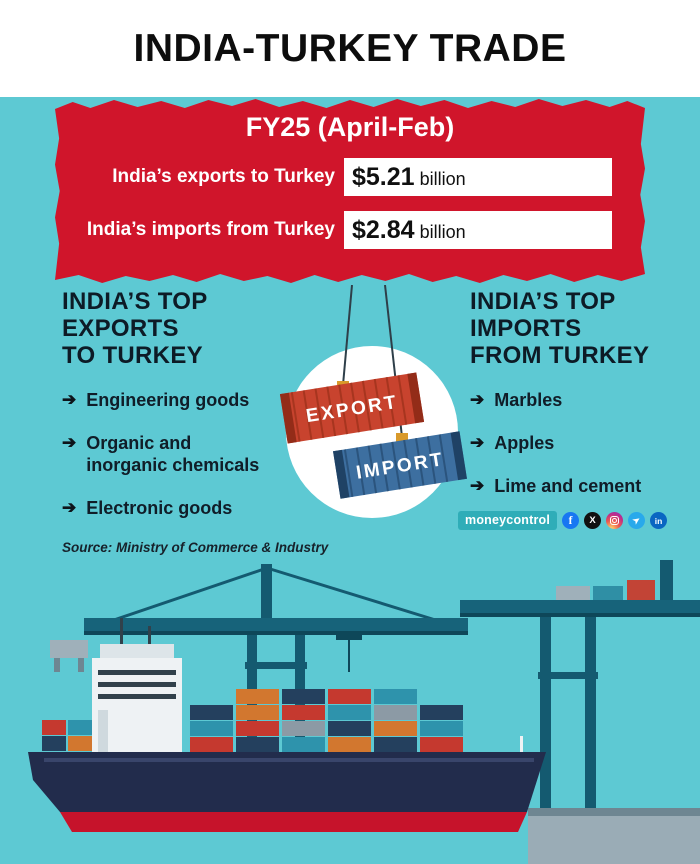 The image size is (700, 864). I want to click on source-note: Source: Ministry of Commerce & Industry, so click(195, 547).